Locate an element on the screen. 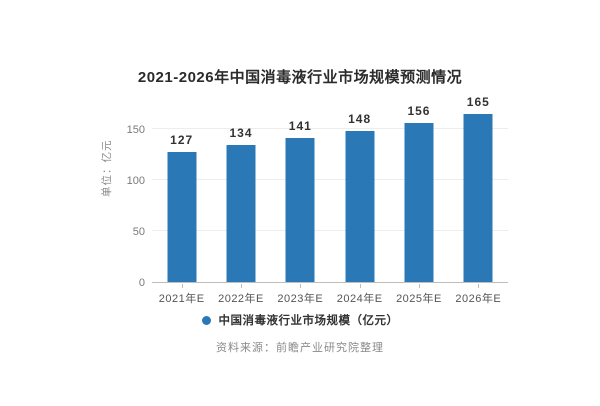 Image resolution: width=600 pixels, height=406 pixels. legend: 中国消毒液行业市场规模（亿元） is located at coordinates (300, 320).